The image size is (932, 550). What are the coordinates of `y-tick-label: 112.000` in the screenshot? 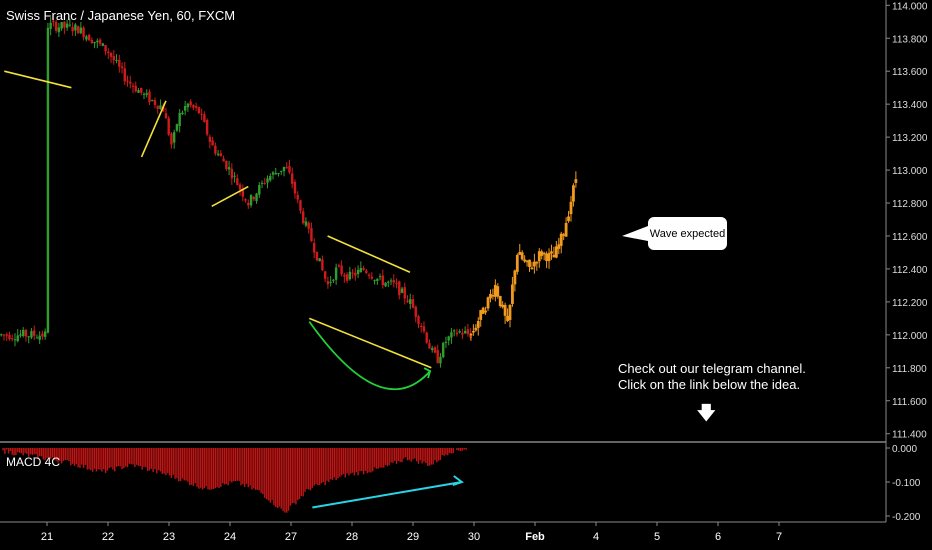 It's located at (910, 336).